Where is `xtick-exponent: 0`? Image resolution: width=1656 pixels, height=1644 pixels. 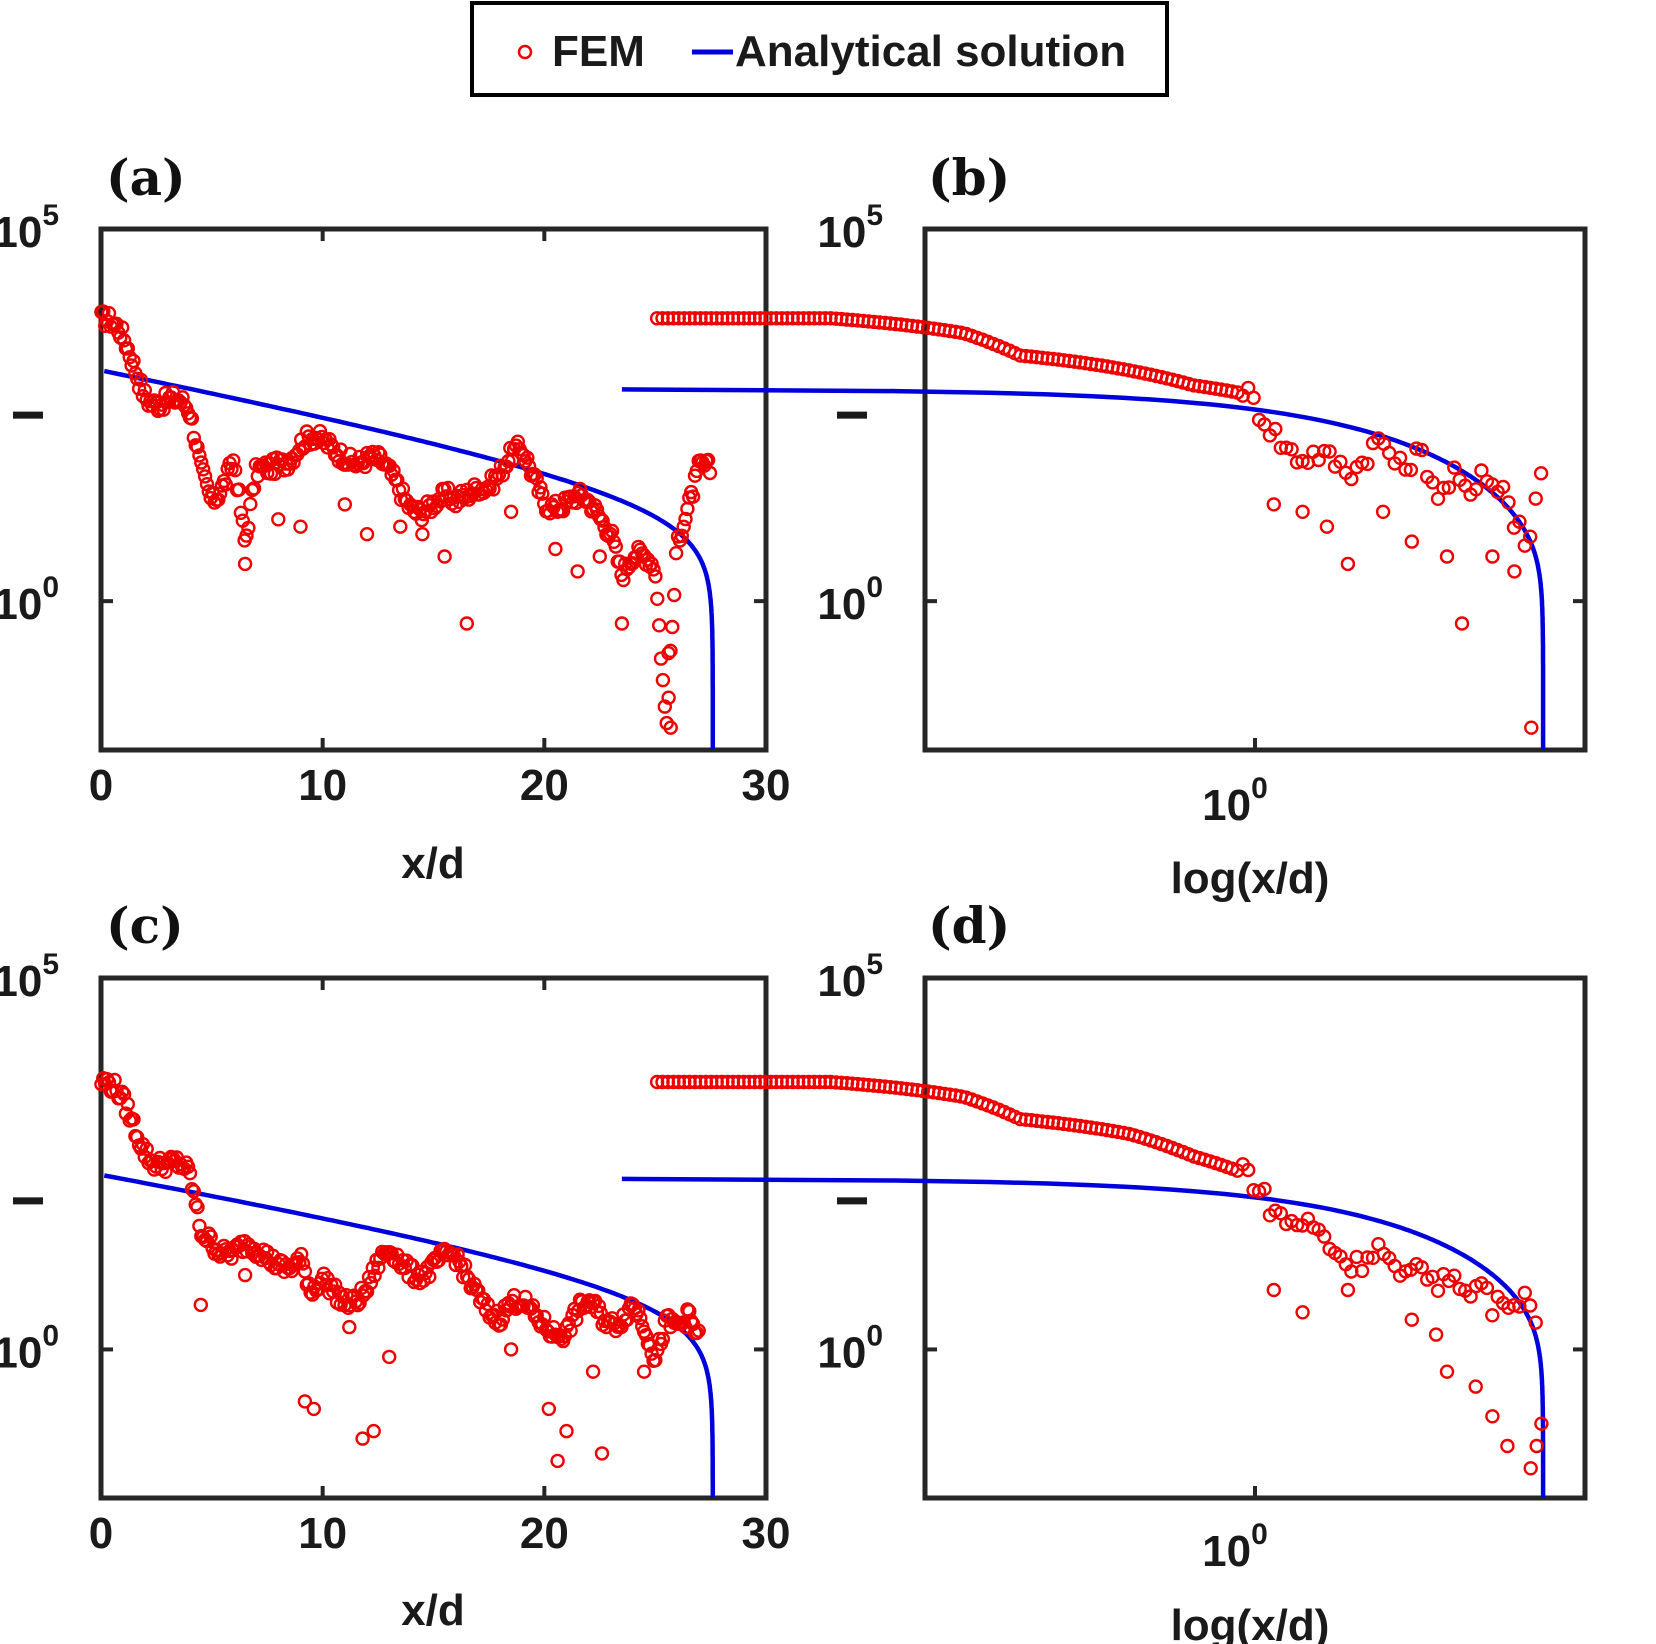 xtick-exponent: 0 is located at coordinates (1259, 788).